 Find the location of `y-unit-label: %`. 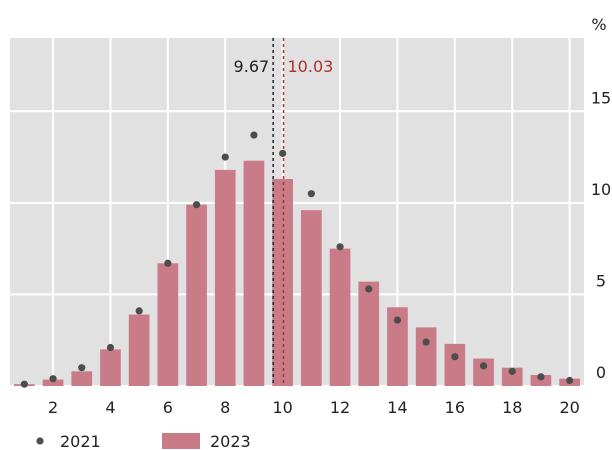

y-unit-label: % is located at coordinates (598, 24).